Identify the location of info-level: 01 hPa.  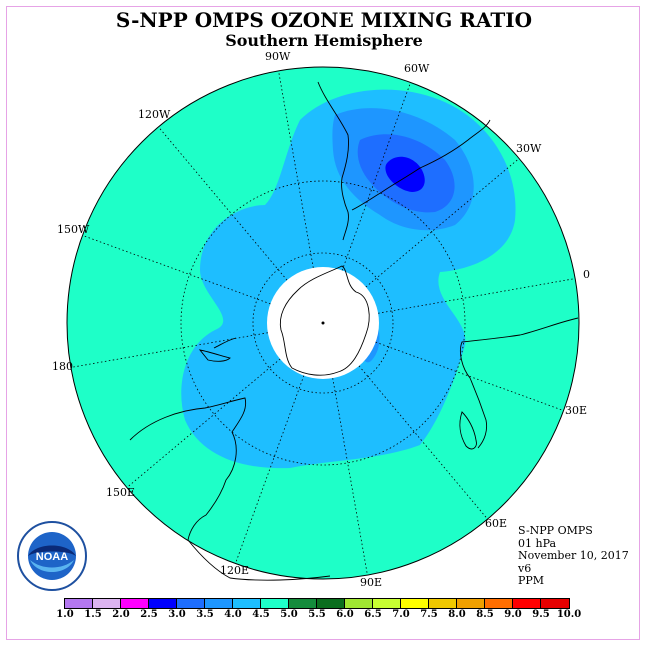
(537, 543).